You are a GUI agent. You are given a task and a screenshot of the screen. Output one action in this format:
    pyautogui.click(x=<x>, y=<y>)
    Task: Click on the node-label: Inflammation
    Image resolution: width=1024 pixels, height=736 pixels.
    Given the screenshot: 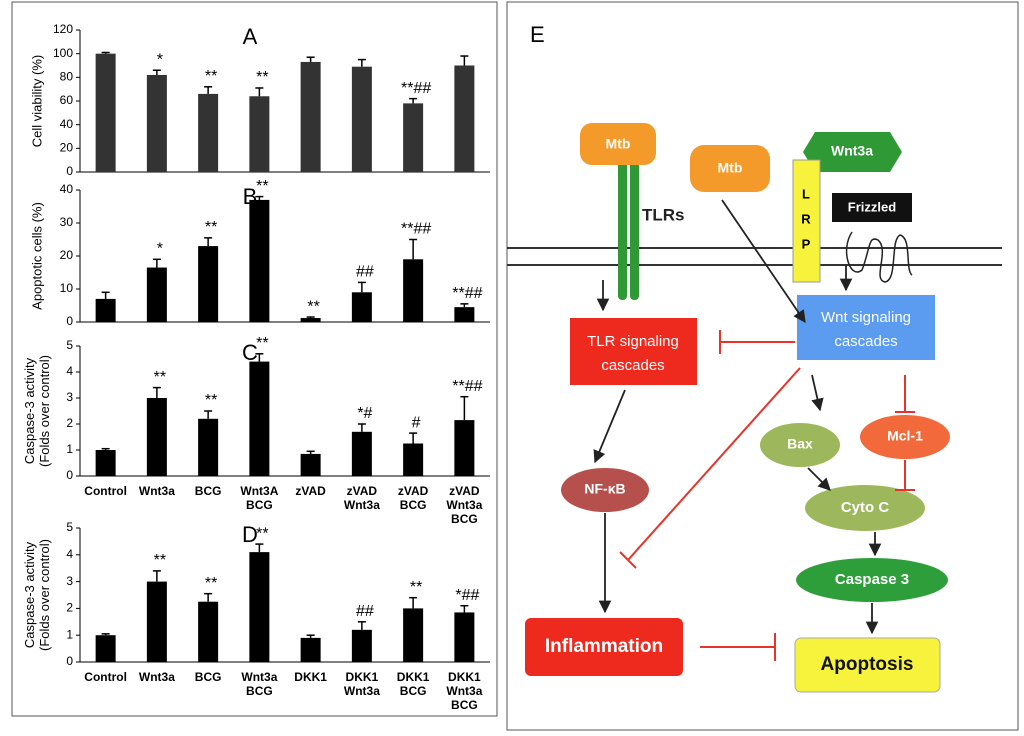 What is the action you would take?
    pyautogui.click(x=604, y=646)
    